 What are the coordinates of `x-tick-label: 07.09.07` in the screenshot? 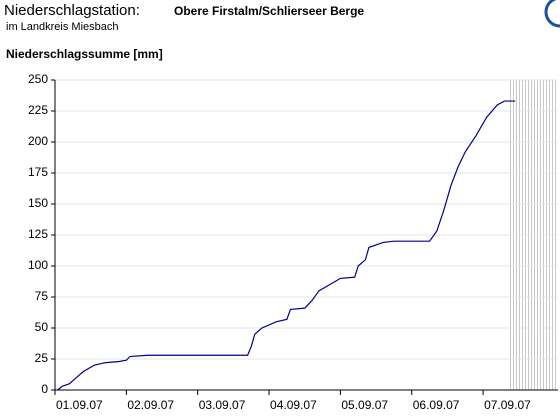 It's located at (507, 405).